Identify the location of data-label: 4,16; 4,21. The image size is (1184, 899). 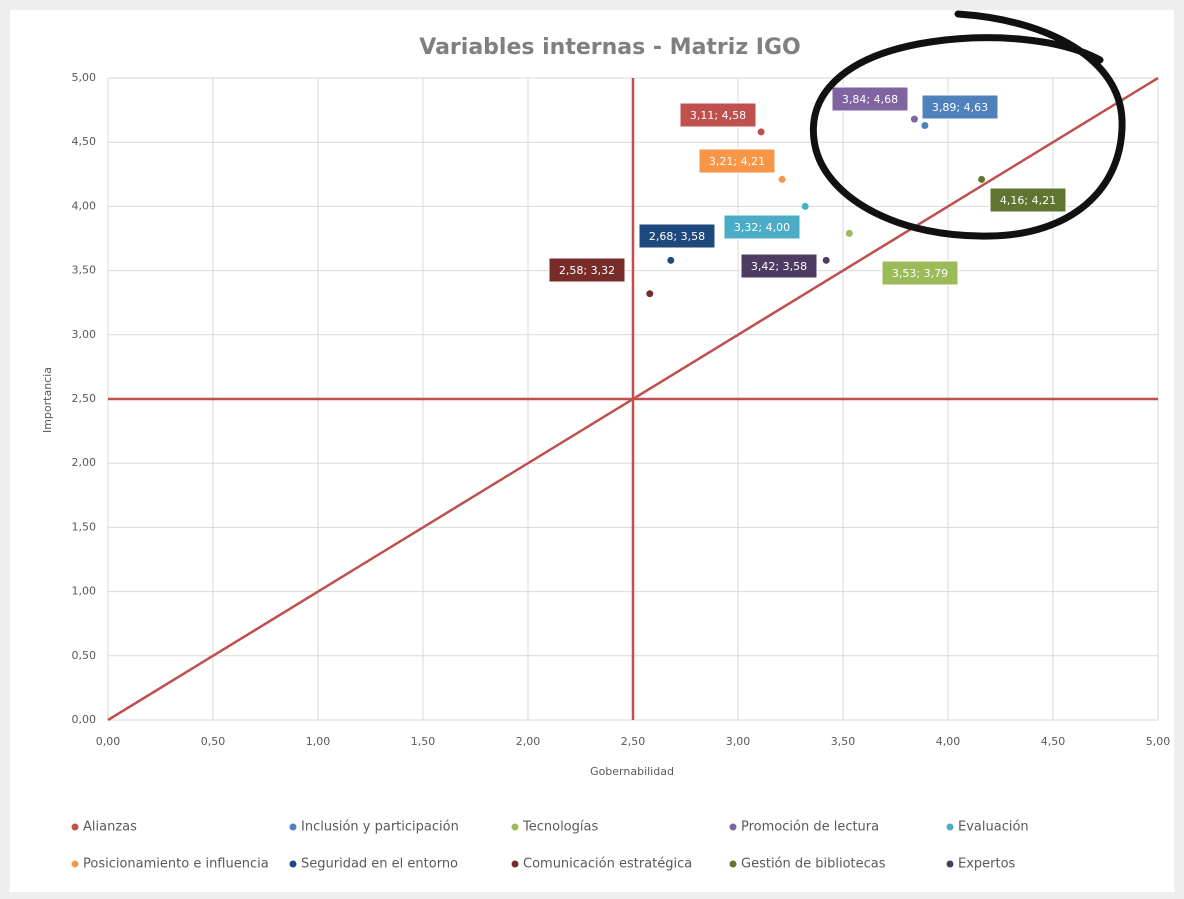
(1028, 200).